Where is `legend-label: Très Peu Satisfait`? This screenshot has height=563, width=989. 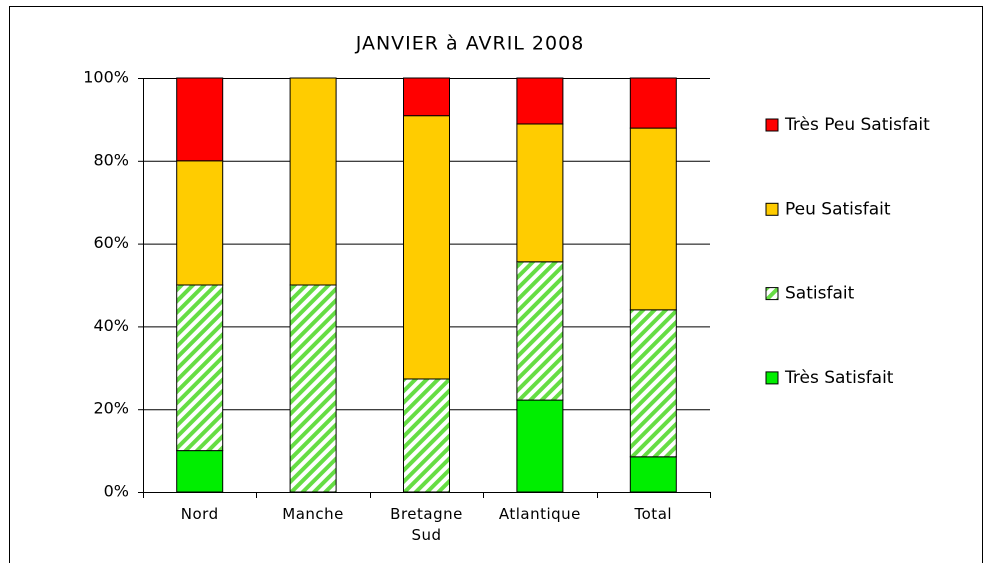
legend-label: Très Peu Satisfait is located at coordinates (857, 125).